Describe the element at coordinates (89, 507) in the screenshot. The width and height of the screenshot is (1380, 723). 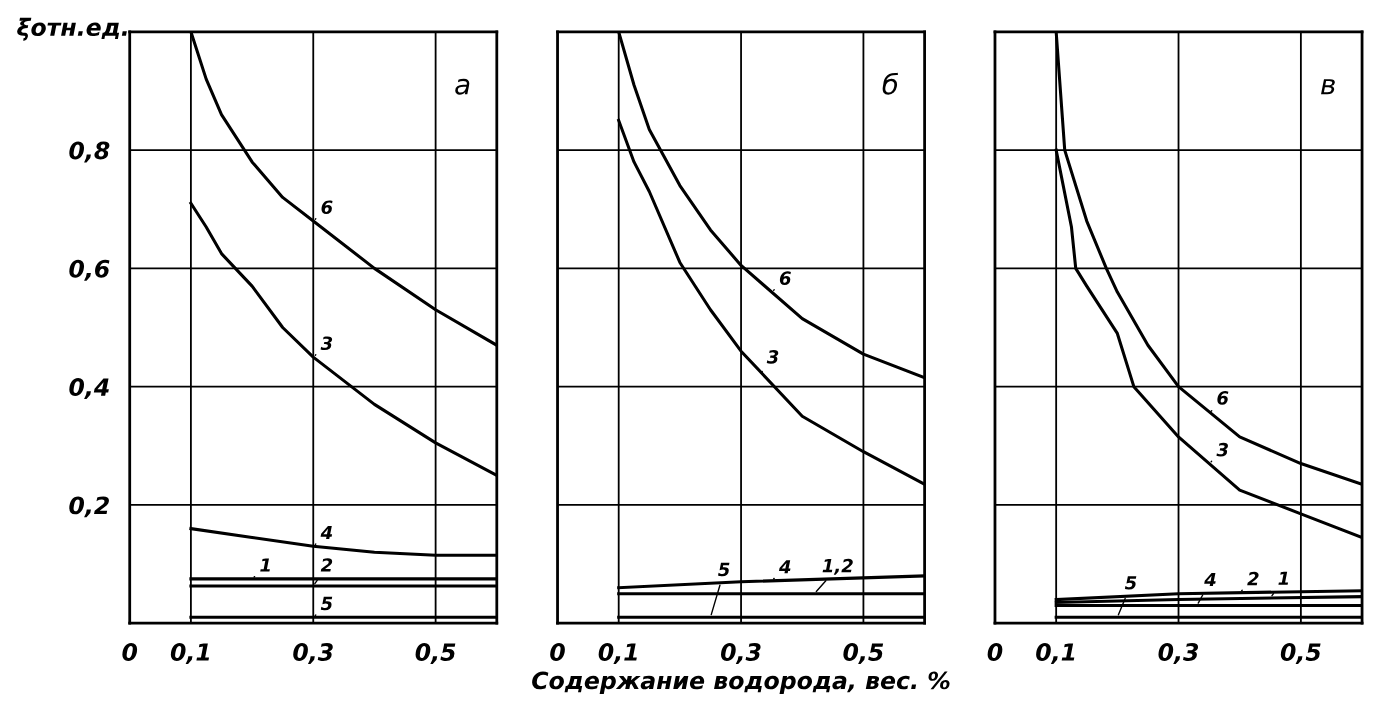
I see `y-tick-label: 0,2` at that location.